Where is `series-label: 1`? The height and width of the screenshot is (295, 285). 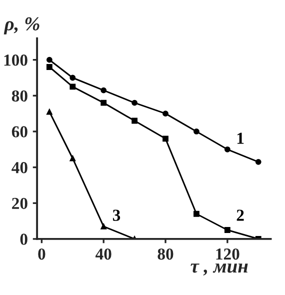 series-label: 1 is located at coordinates (240, 138).